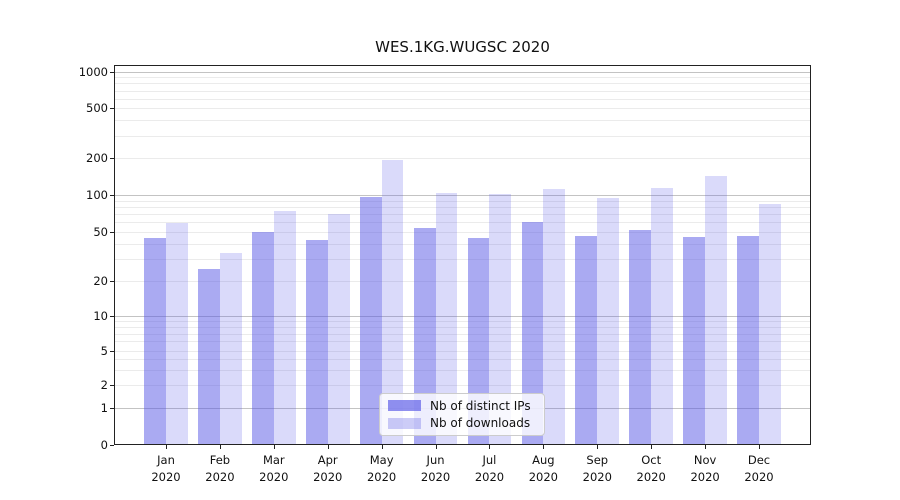 The height and width of the screenshot is (500, 900). I want to click on bar-downloads-apr, so click(338, 329).